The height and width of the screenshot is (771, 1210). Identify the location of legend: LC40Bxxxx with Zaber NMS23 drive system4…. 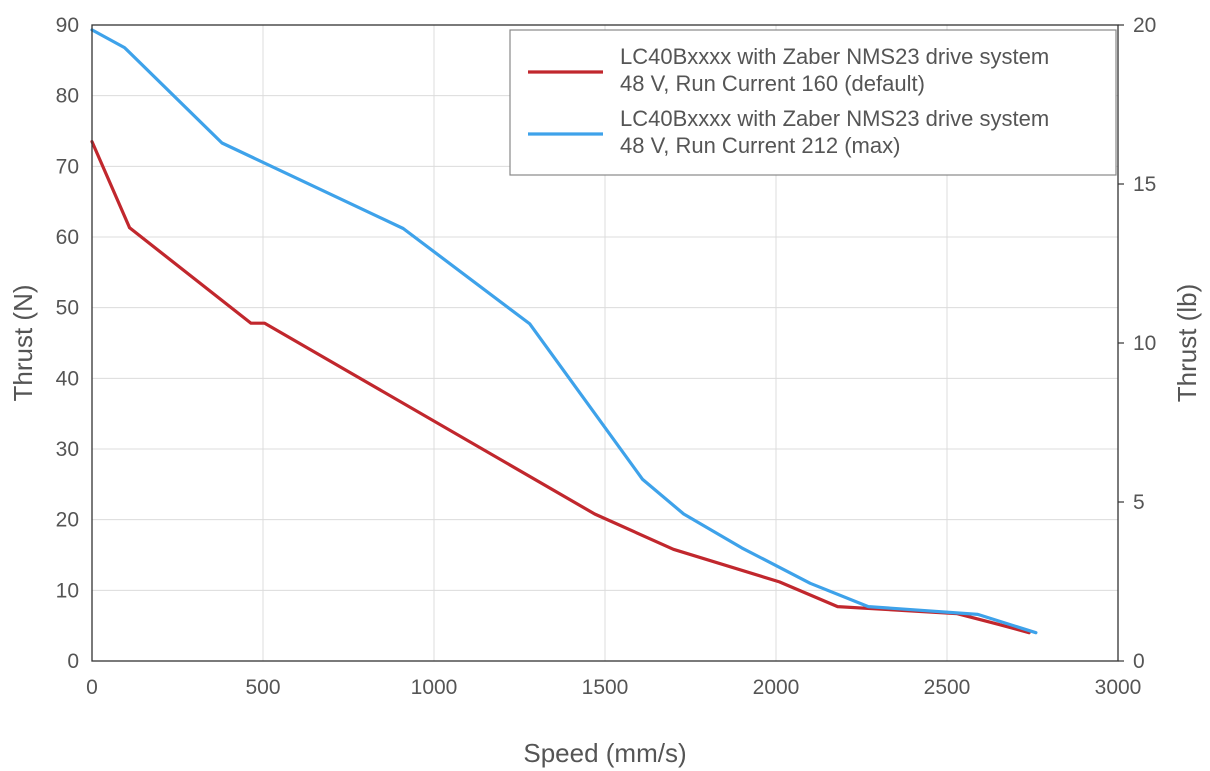
(813, 102).